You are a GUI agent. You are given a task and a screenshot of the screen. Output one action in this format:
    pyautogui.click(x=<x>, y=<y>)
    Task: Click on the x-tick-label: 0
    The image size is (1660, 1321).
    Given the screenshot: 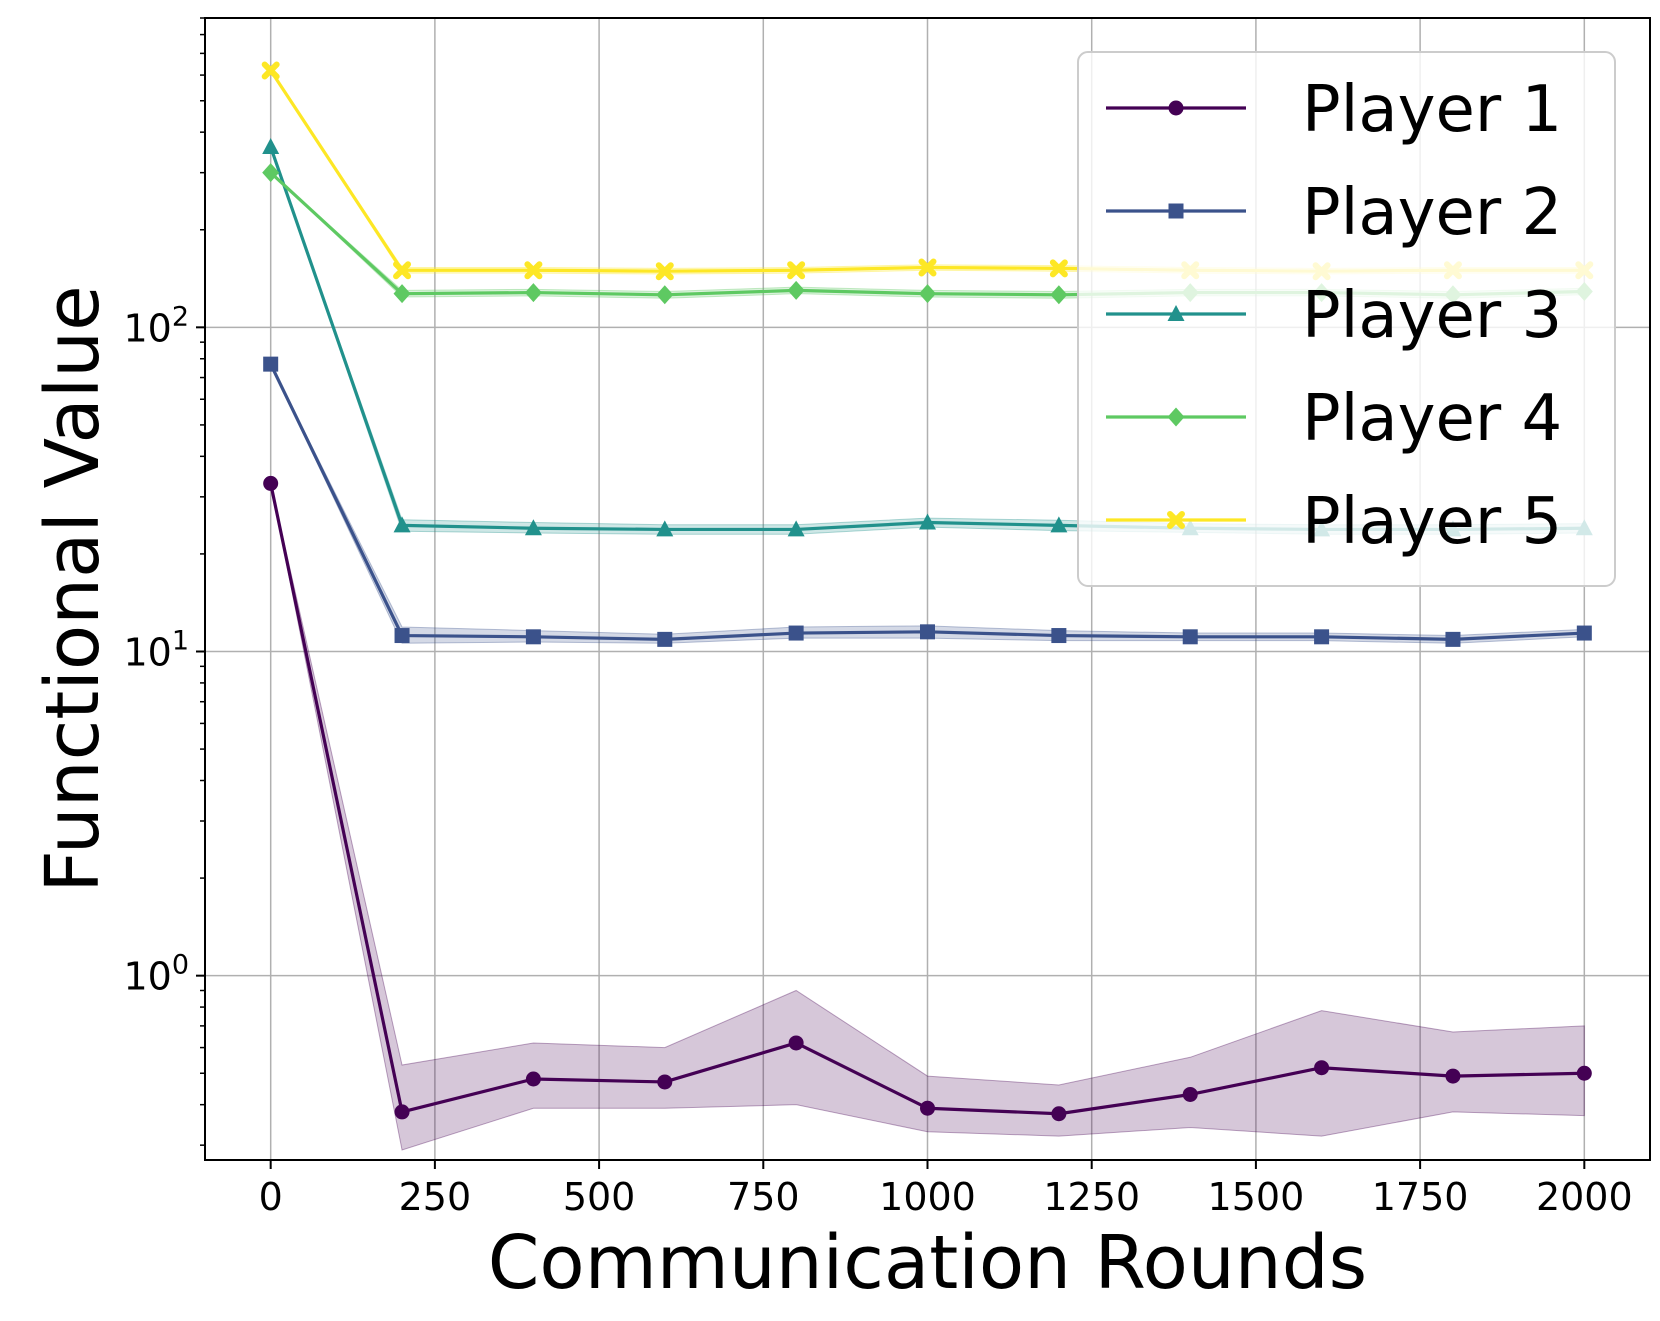 What is the action you would take?
    pyautogui.click(x=271, y=1197)
    